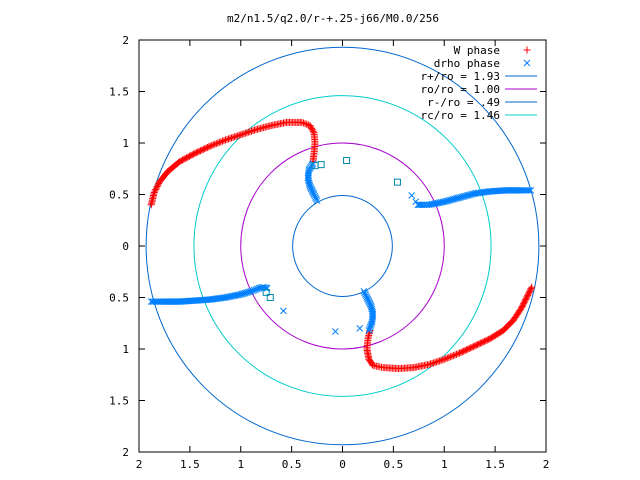 This screenshot has height=480, width=640. I want to click on circle-ro, so click(342, 246).